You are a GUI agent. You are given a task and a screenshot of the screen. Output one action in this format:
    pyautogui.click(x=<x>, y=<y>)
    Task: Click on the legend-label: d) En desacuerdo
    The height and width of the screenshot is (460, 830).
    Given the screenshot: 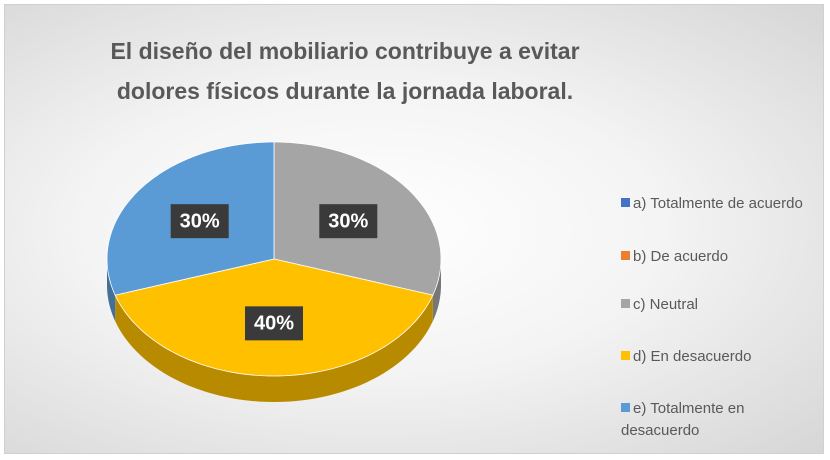 What is the action you would take?
    pyautogui.click(x=692, y=356)
    